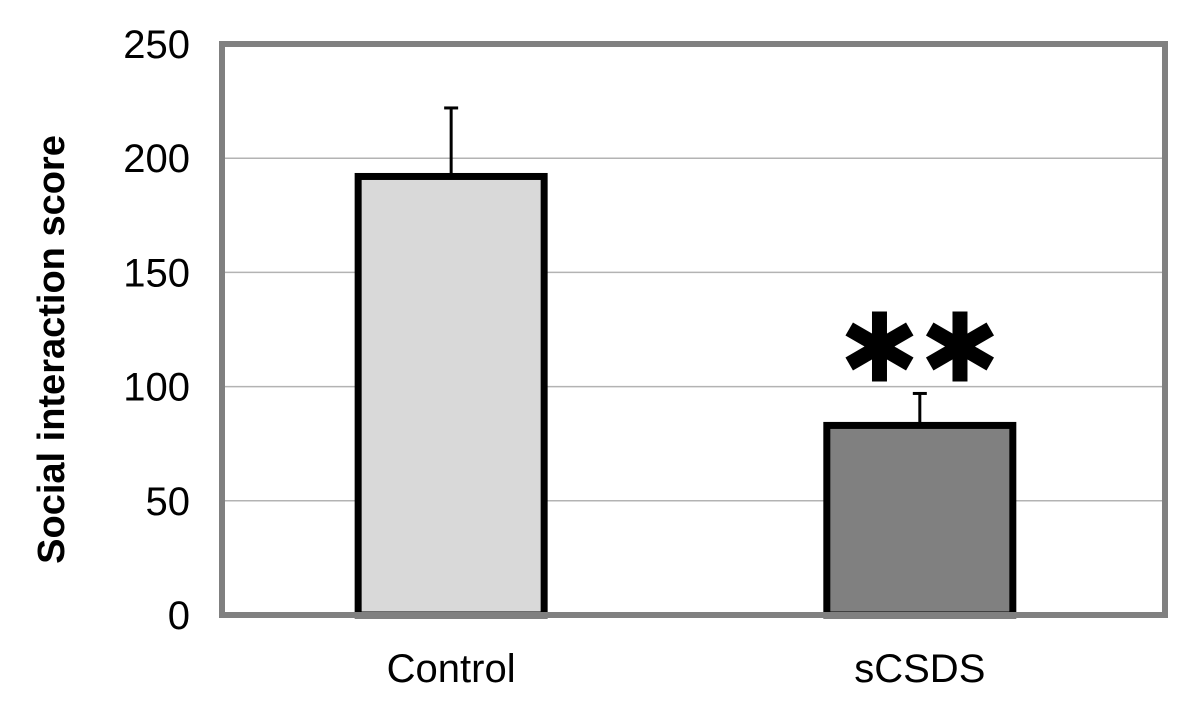 The image size is (1200, 721). I want to click on x-tick-label-scsds: sCSDS, so click(919, 669).